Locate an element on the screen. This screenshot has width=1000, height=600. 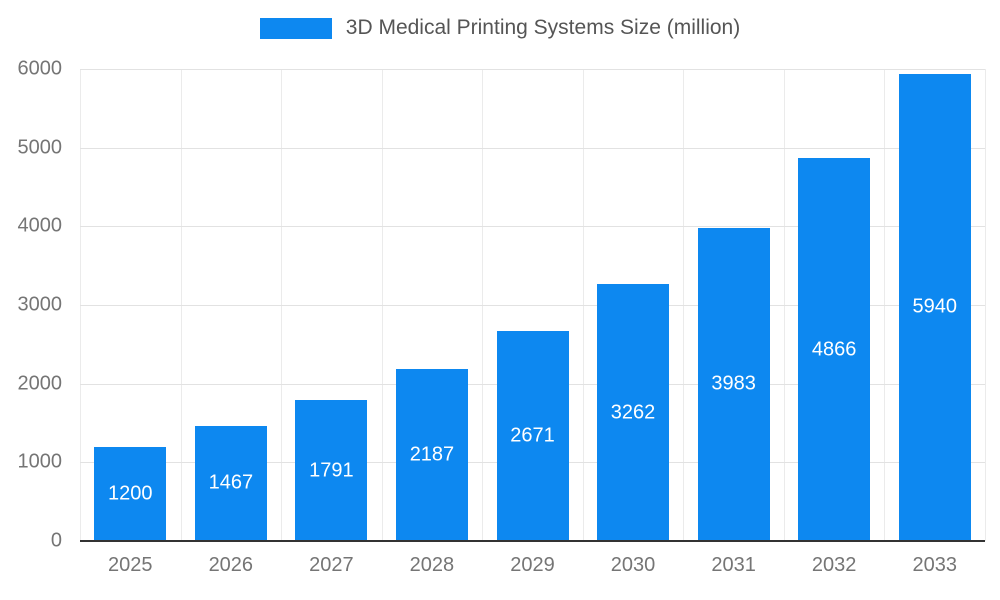
x-axis-tick-label: 2028 is located at coordinates (432, 565).